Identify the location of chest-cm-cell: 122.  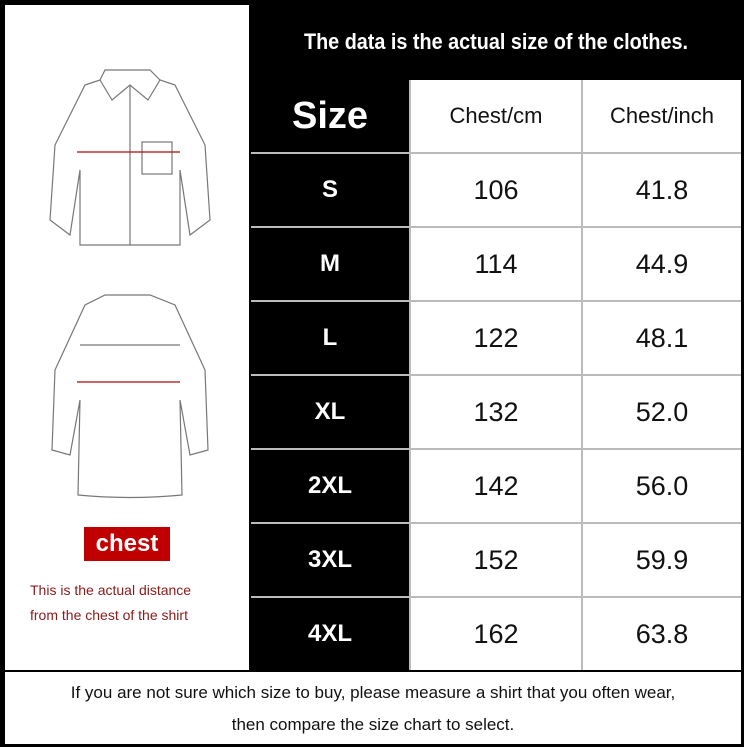
(496, 338).